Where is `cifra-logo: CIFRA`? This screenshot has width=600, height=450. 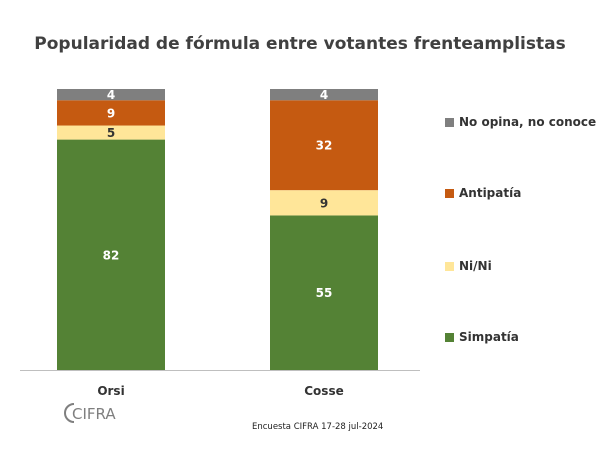 cifra-logo: CIFRA is located at coordinates (92, 415).